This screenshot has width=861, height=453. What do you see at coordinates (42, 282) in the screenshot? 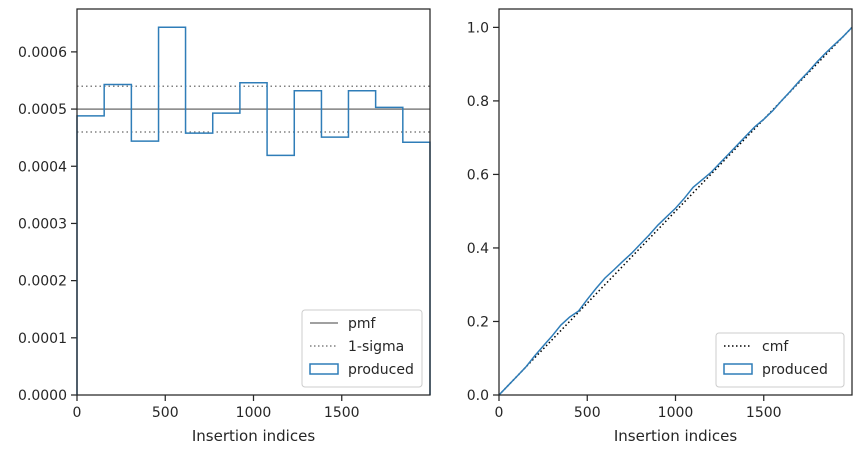
I see `y-tick-label: 0.0002` at bounding box center [42, 282].